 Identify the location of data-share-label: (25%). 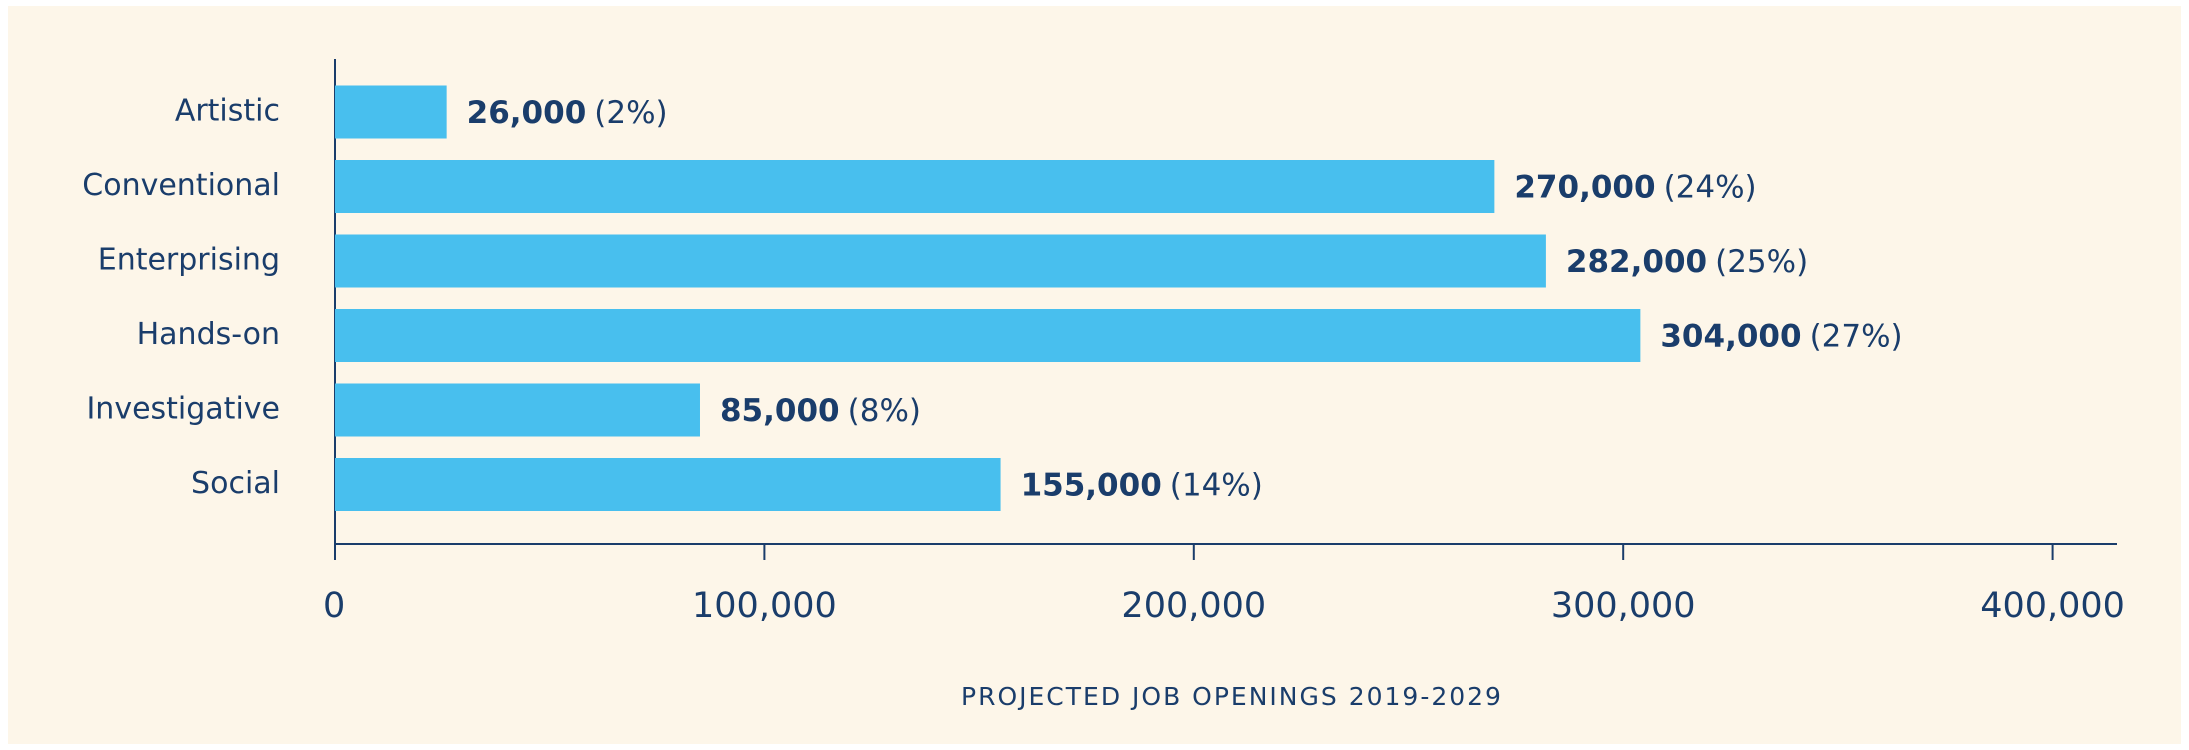
(1761, 262).